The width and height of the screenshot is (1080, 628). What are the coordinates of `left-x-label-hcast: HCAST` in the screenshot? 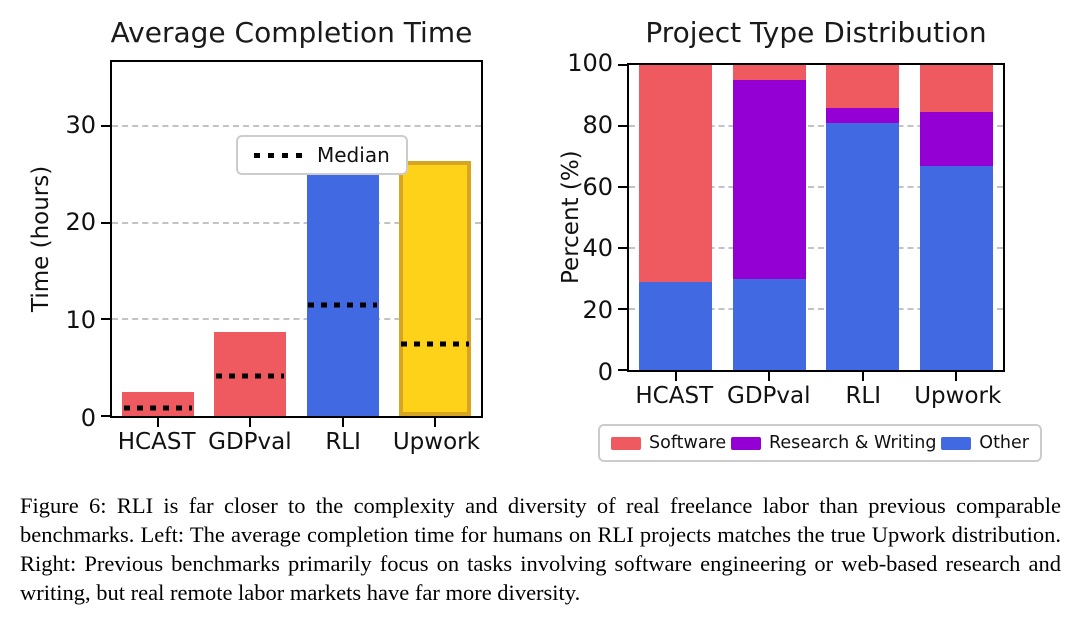 It's located at (156, 442).